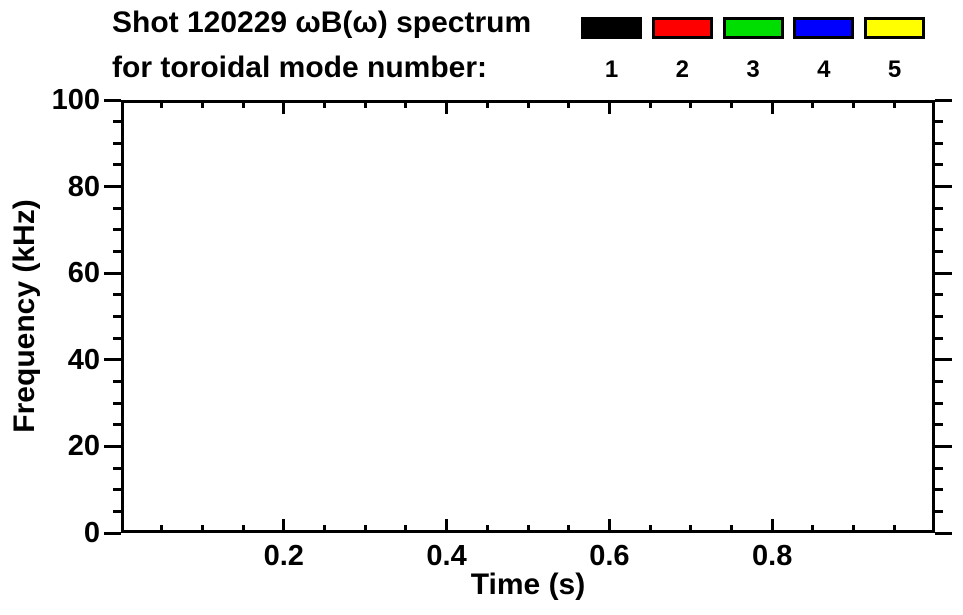 The width and height of the screenshot is (963, 615). I want to click on legend-label-2: 2, so click(682, 69).